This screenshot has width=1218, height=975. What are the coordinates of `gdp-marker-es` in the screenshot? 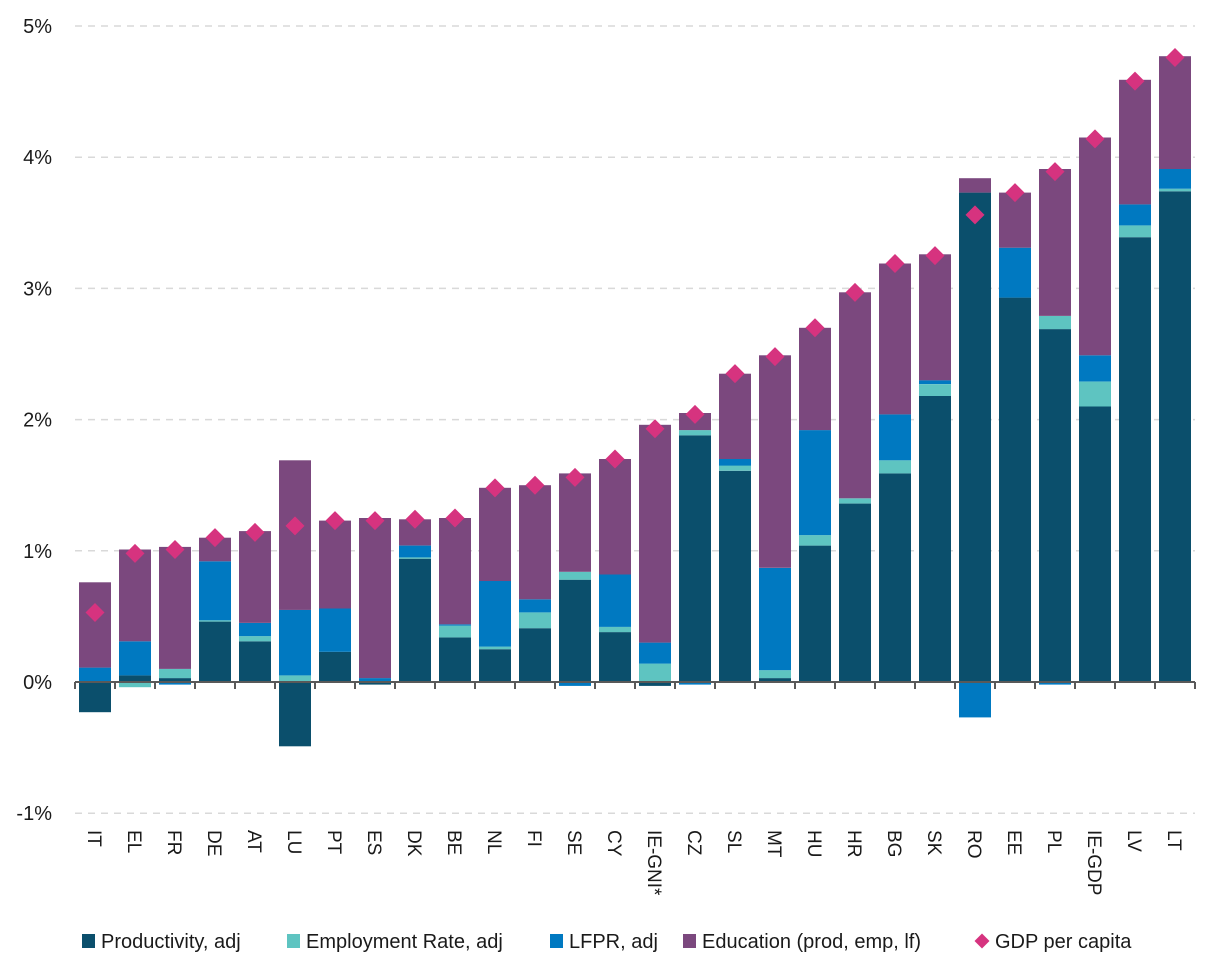 It's located at (375, 521).